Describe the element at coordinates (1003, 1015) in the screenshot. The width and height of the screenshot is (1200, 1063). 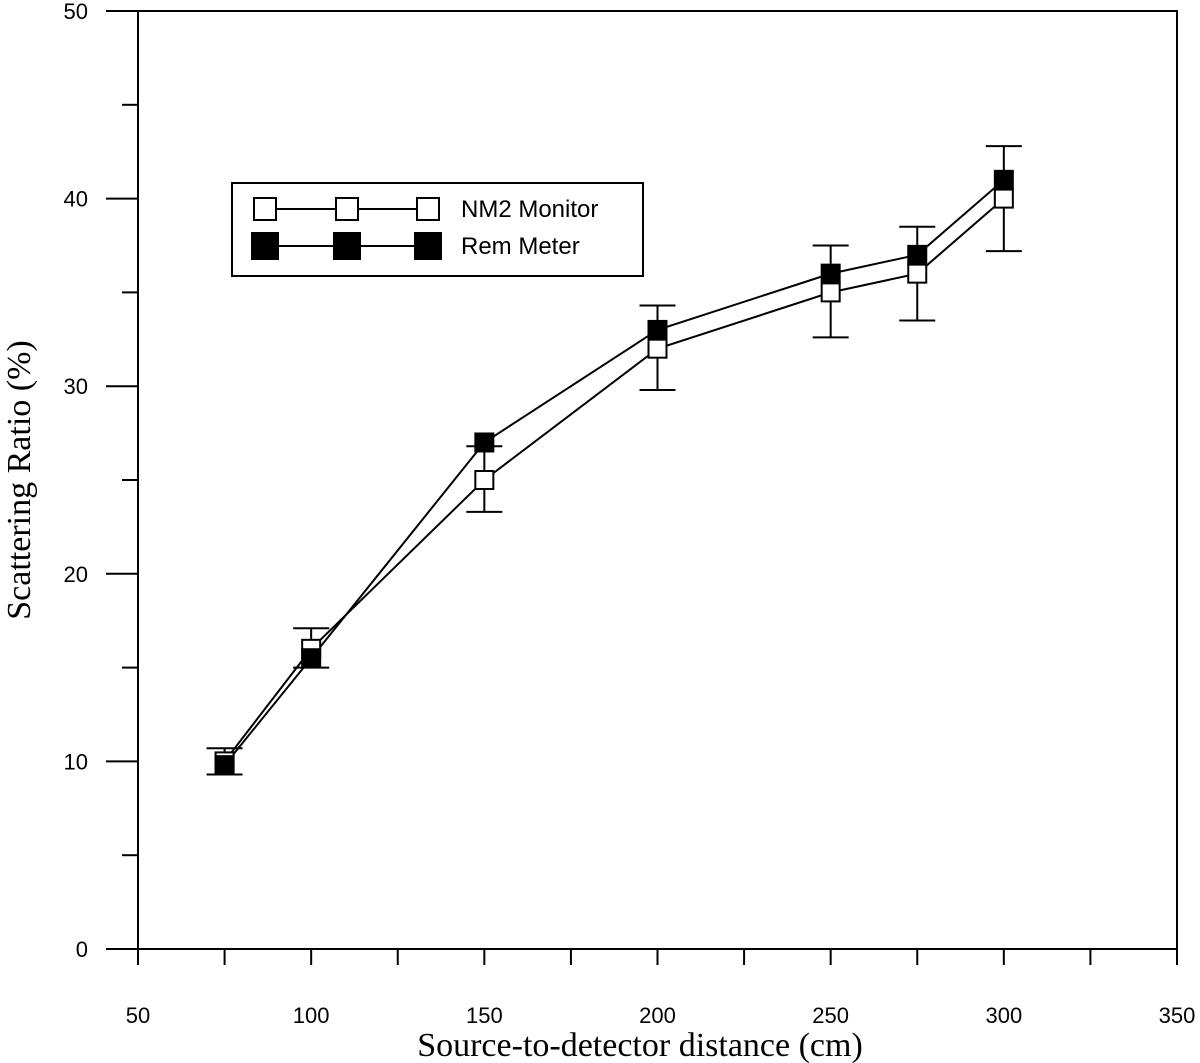
I see `x-tick-label: 300` at that location.